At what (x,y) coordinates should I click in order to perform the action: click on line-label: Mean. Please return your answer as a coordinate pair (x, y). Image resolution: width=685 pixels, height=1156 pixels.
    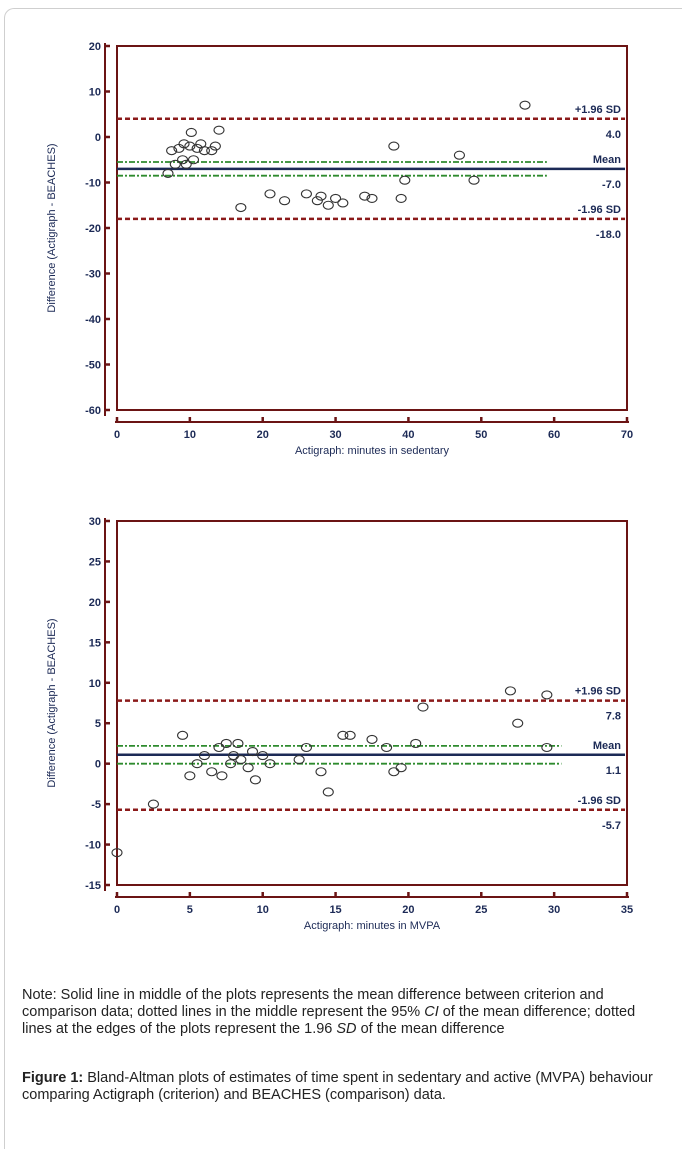
    Looking at the image, I should click on (607, 746).